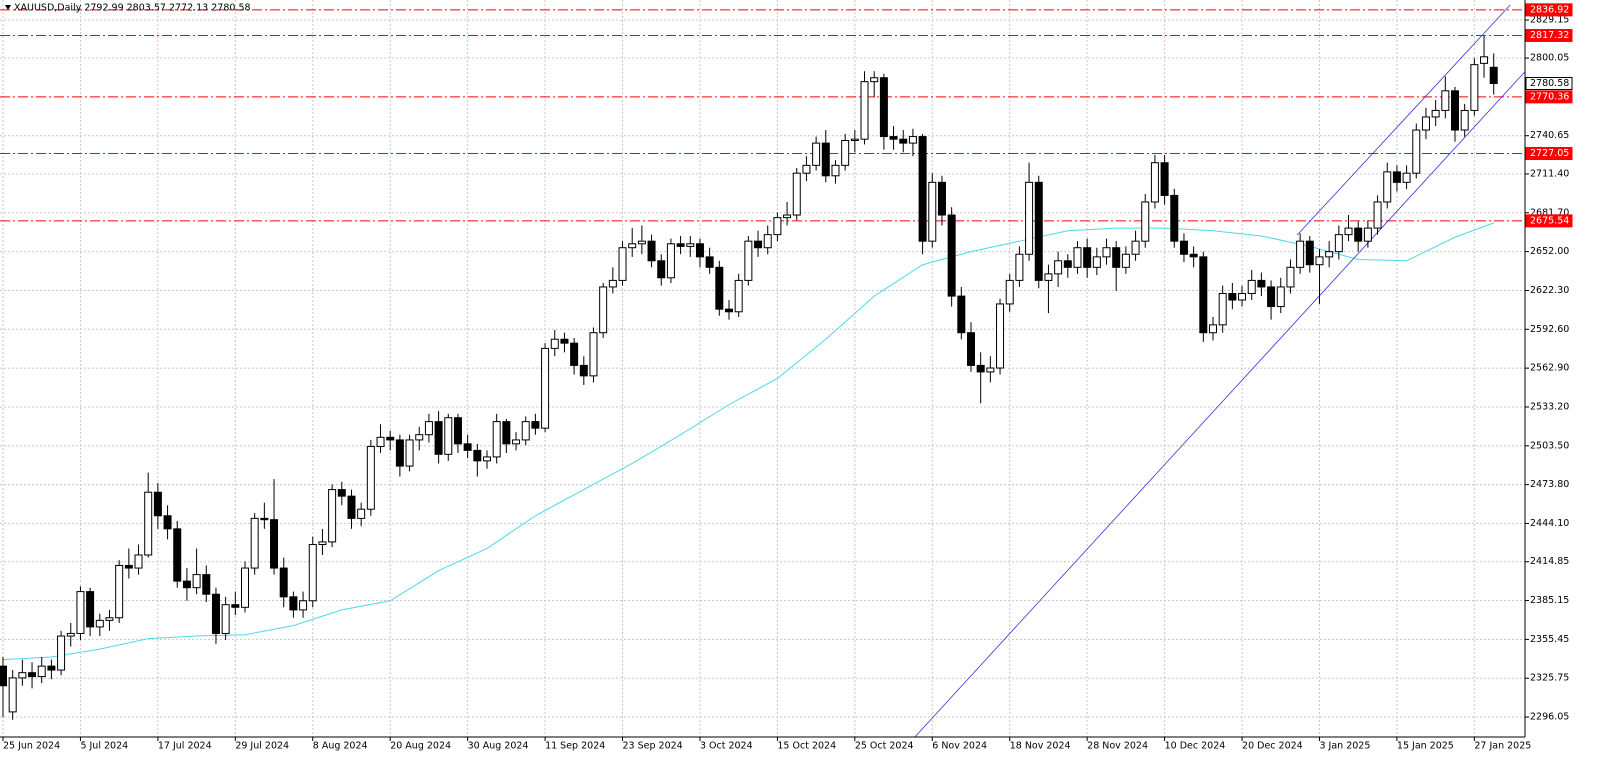 This screenshot has height=769, width=1600. What do you see at coordinates (8, 7) in the screenshot?
I see `menu-icon` at bounding box center [8, 7].